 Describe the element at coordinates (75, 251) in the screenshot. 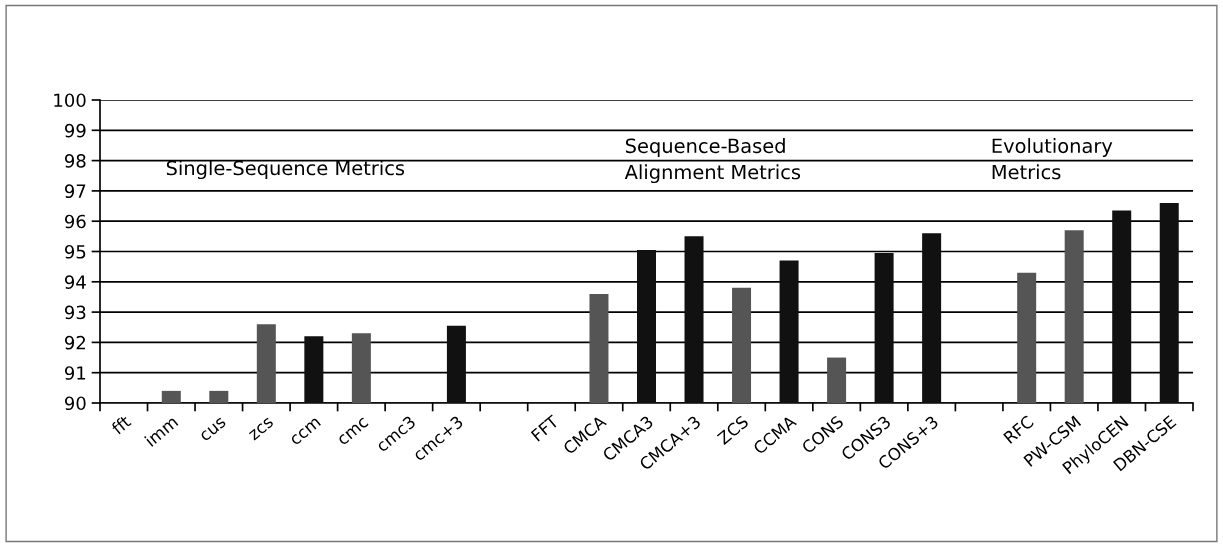

I see `y-tick-label: 95` at that location.